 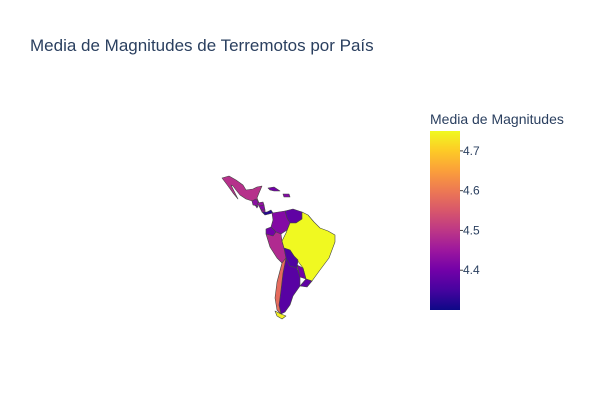 What do you see at coordinates (256, 206) in the screenshot?
I see `region-el-salvador` at bounding box center [256, 206].